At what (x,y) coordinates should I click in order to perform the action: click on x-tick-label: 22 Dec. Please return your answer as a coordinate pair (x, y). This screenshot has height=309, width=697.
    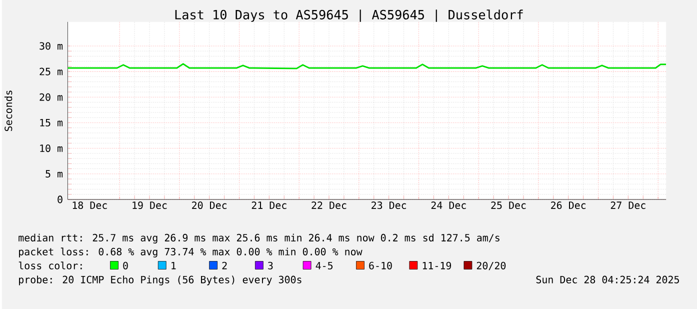
    Looking at the image, I should click on (329, 205).